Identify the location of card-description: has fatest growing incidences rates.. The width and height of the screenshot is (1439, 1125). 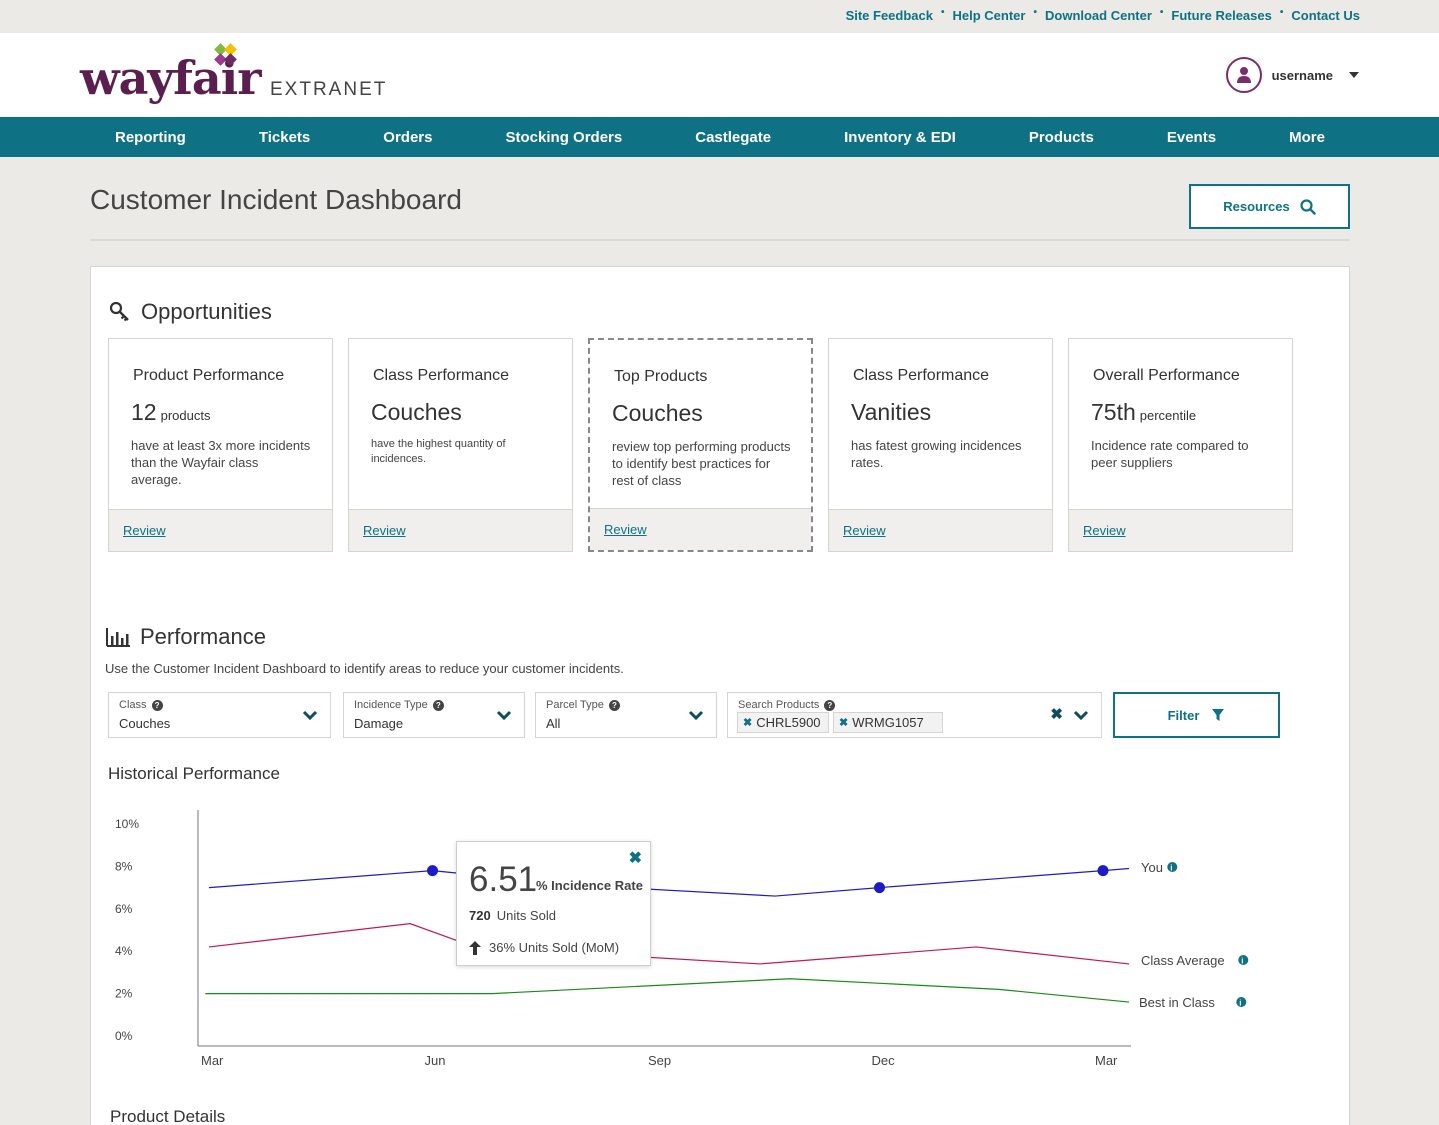
(936, 454).